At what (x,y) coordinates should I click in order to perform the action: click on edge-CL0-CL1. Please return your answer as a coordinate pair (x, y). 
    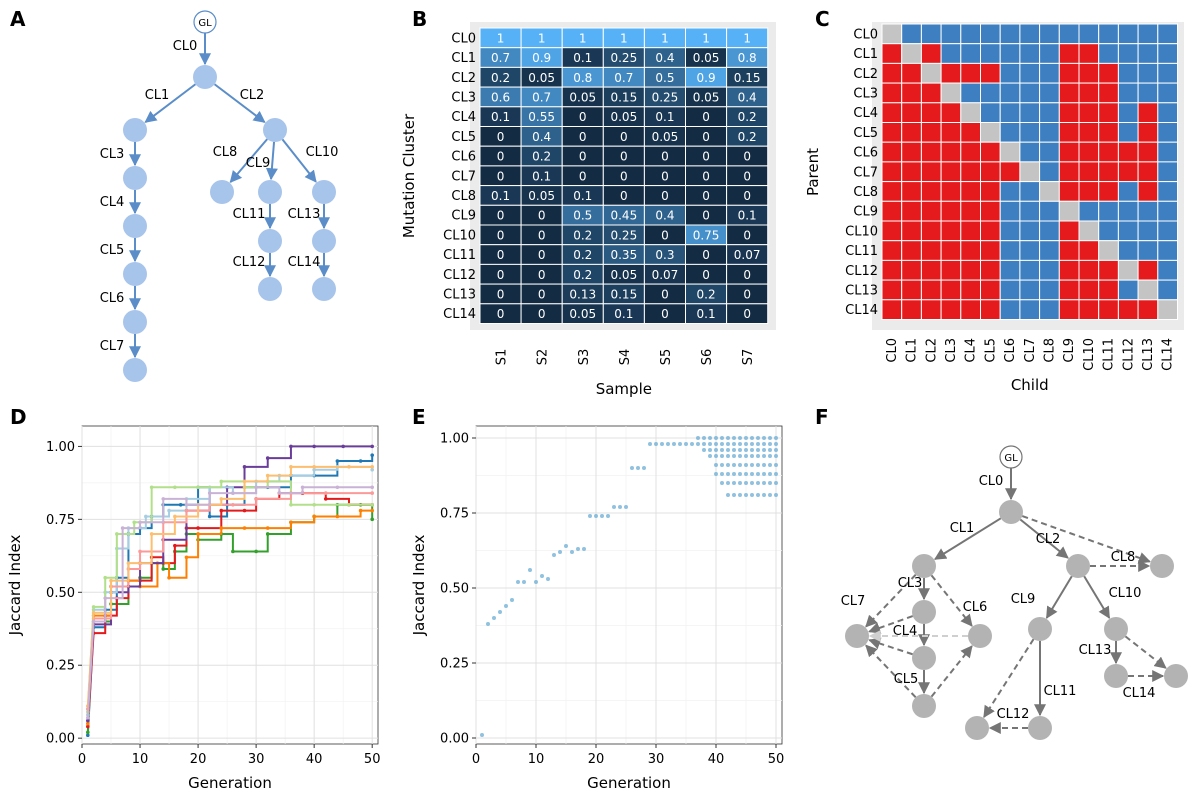
    Looking at the image, I should click on (968, 538).